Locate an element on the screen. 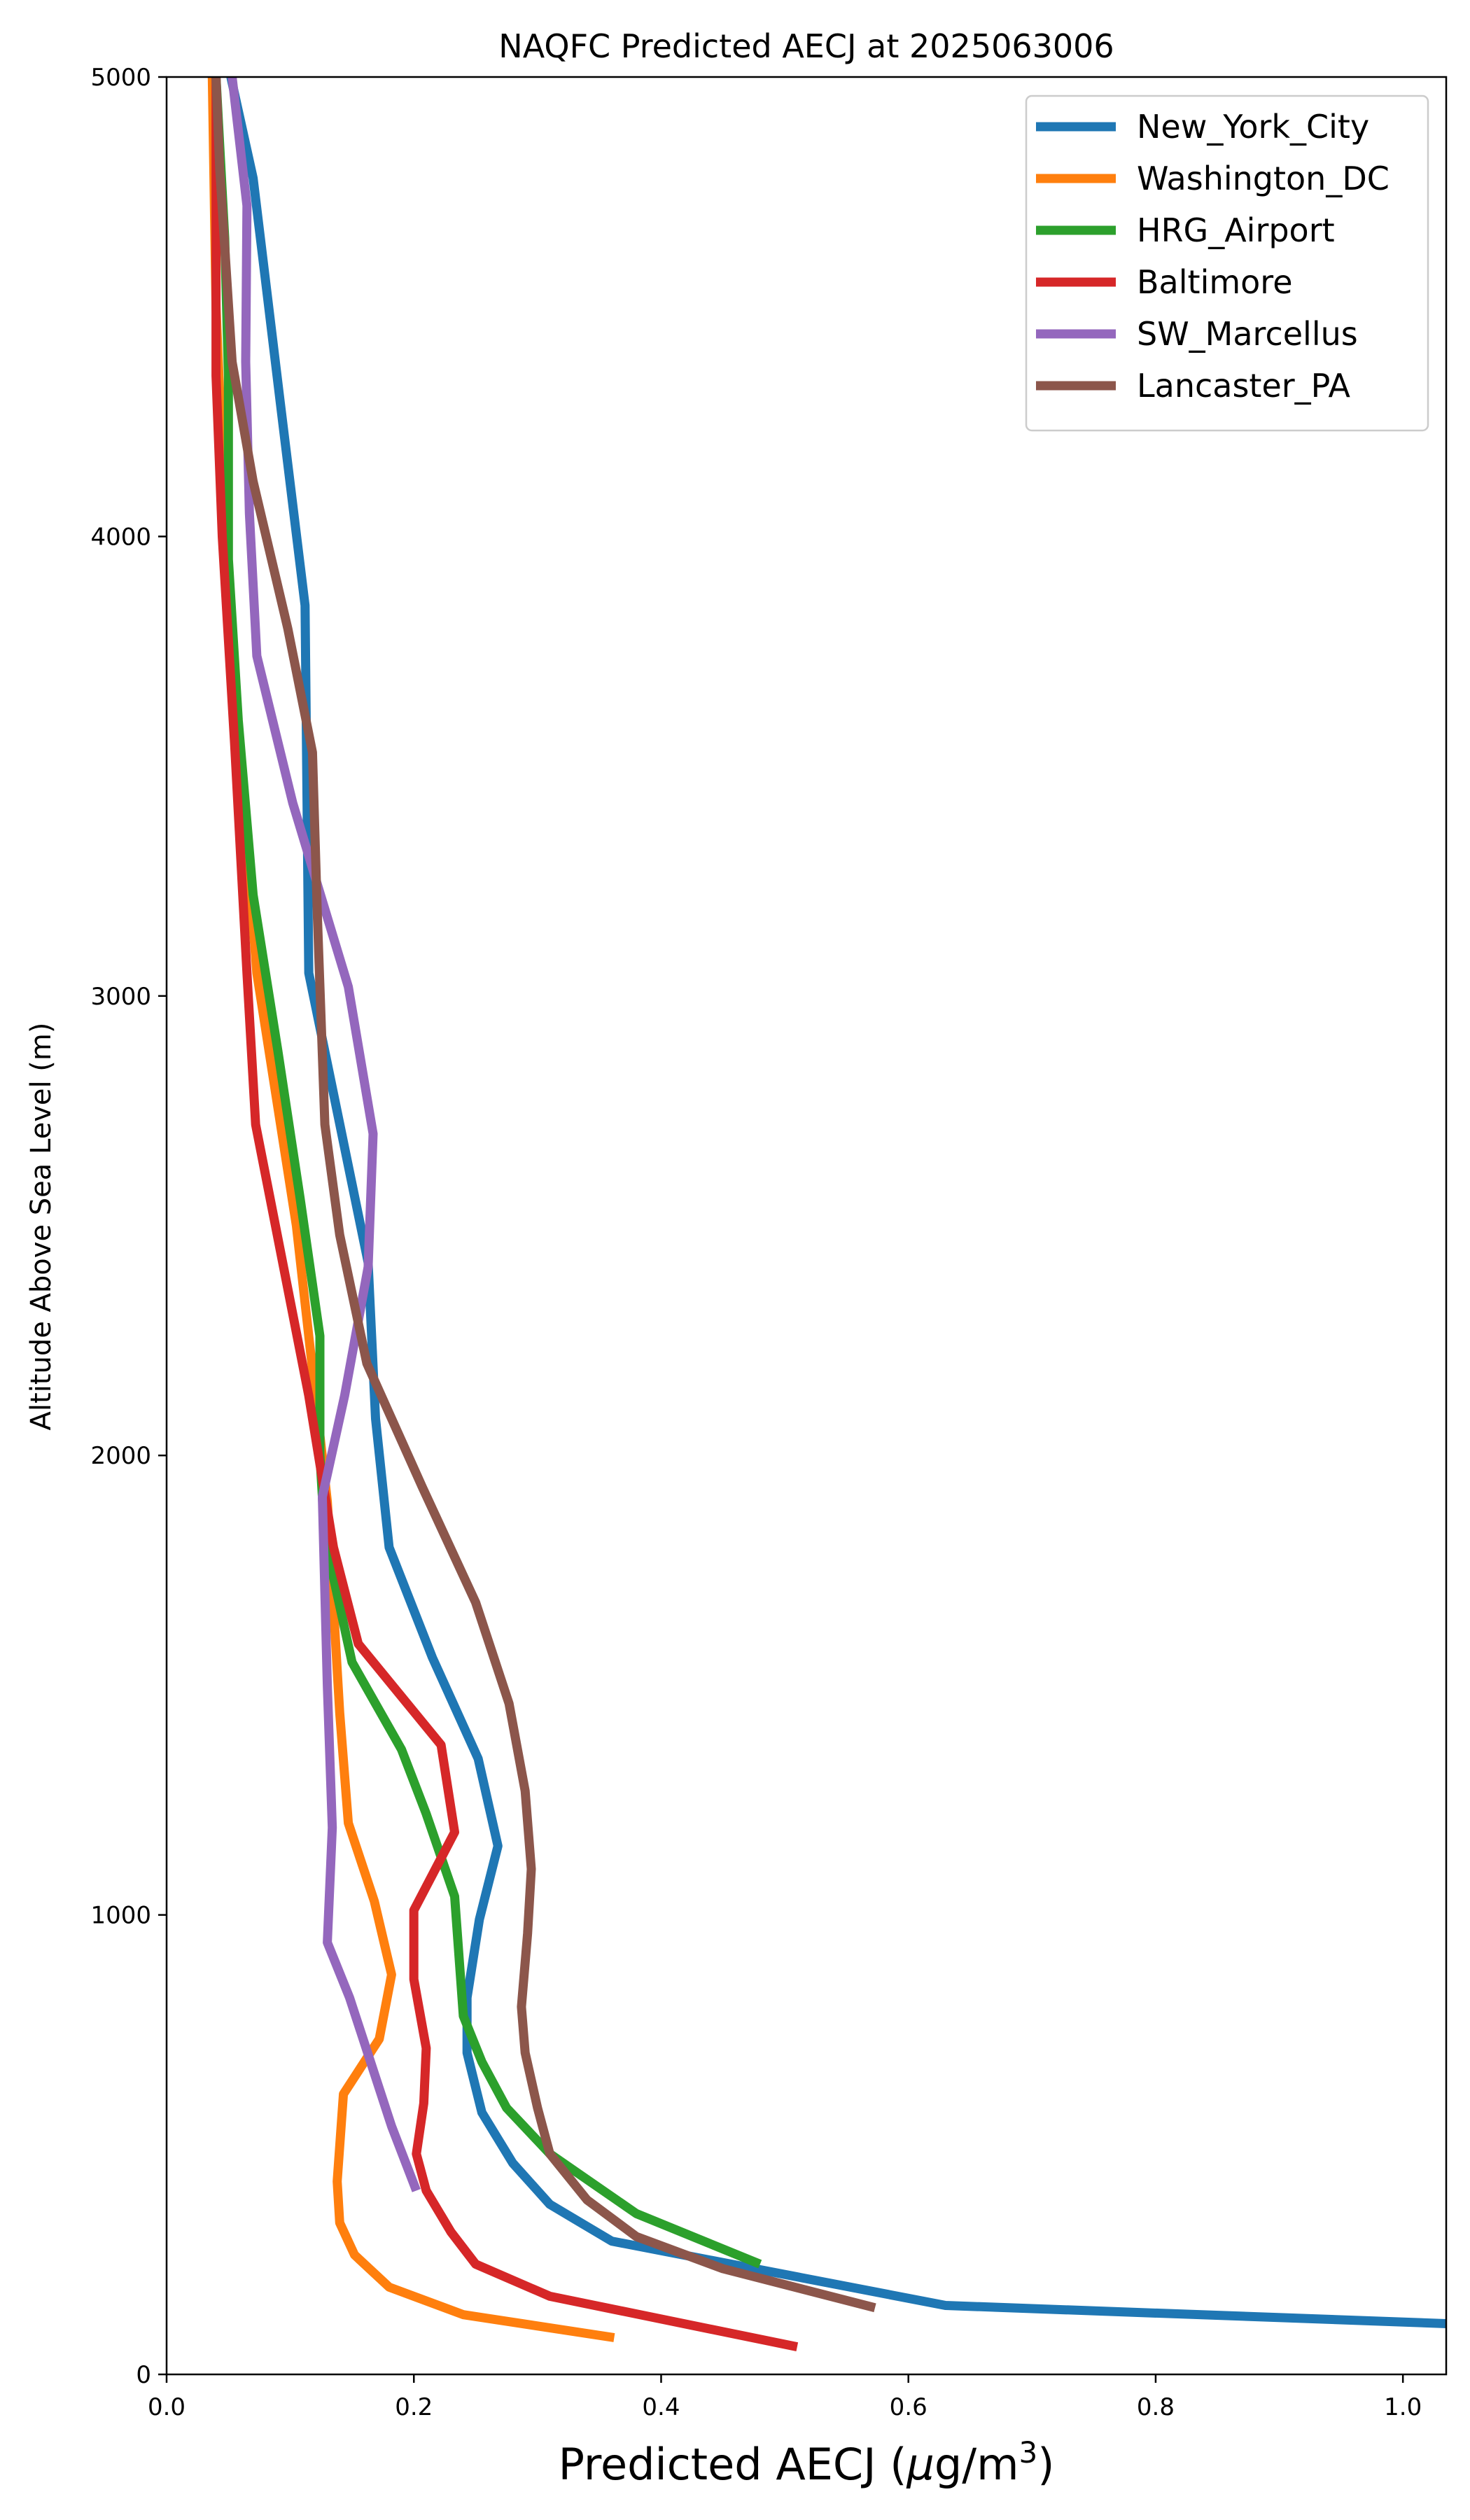 The height and width of the screenshot is (2520, 1470). x-tick-label: 0.8 is located at coordinates (1156, 2407).